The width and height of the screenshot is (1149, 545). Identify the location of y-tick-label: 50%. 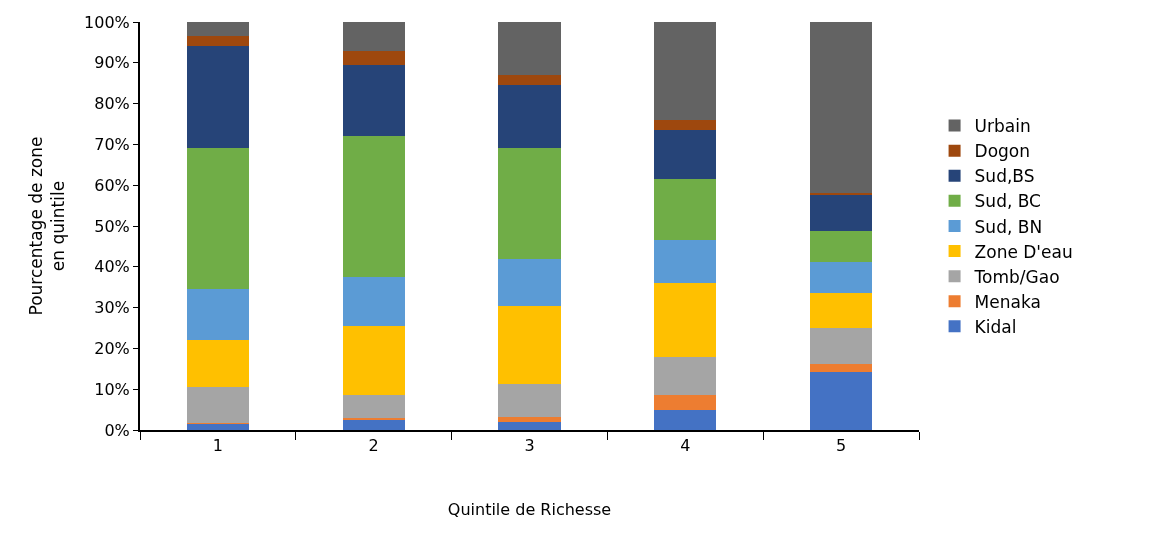
(112, 226).